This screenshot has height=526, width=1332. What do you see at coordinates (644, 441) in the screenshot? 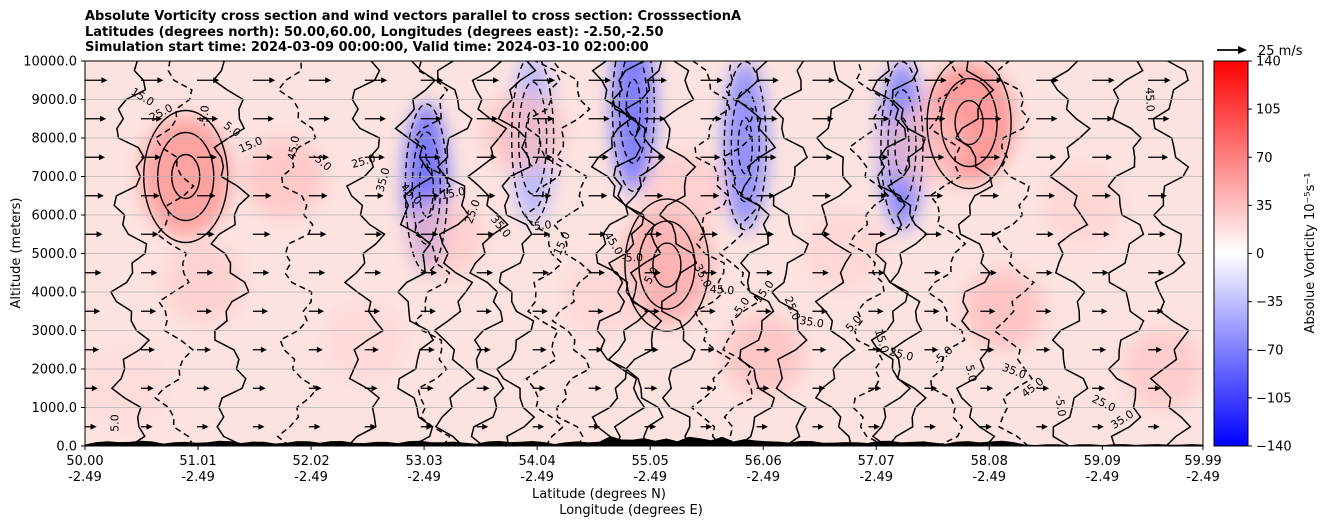
I see `terrain-fill` at bounding box center [644, 441].